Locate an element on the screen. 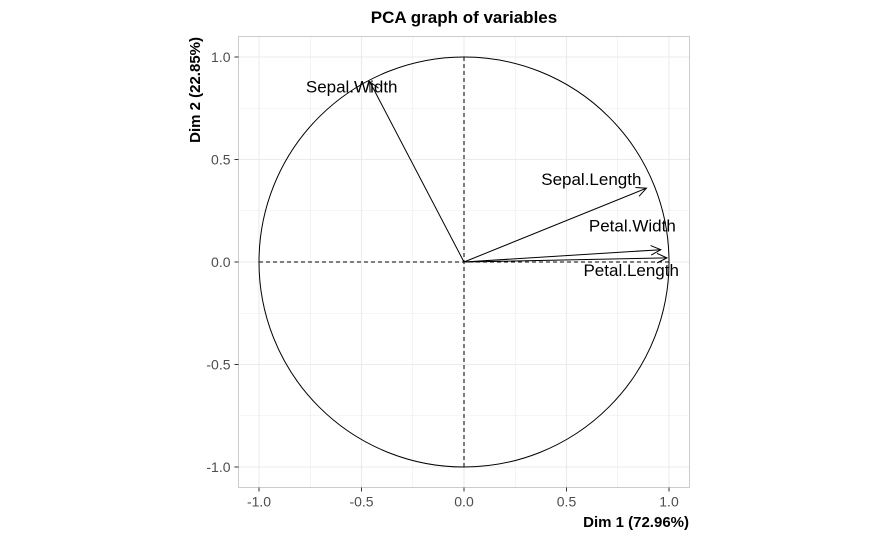 The image size is (875, 540). variable-label: Sepal.Length is located at coordinates (591, 179).